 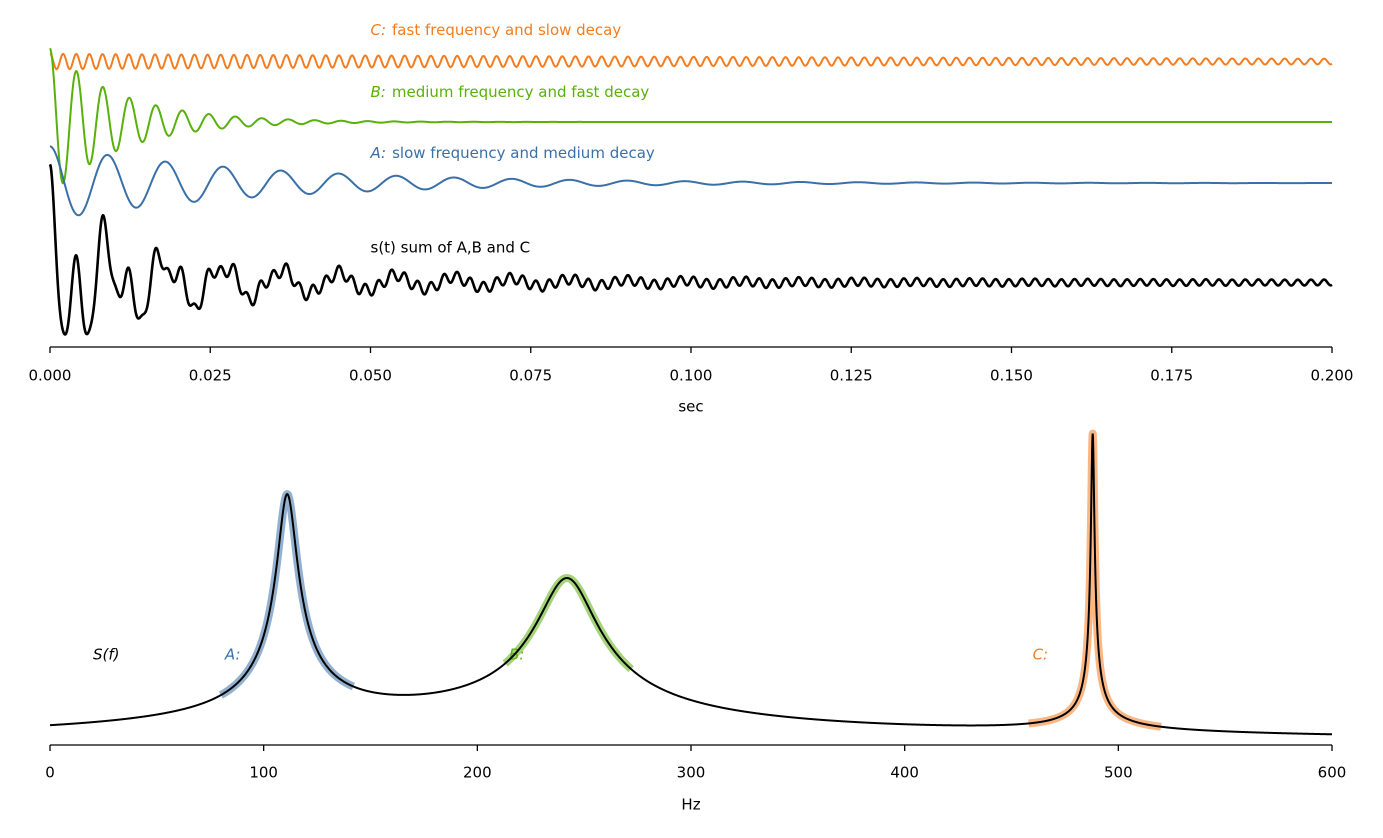 What do you see at coordinates (904, 773) in the screenshot?
I see `x-tick-label: 400` at bounding box center [904, 773].